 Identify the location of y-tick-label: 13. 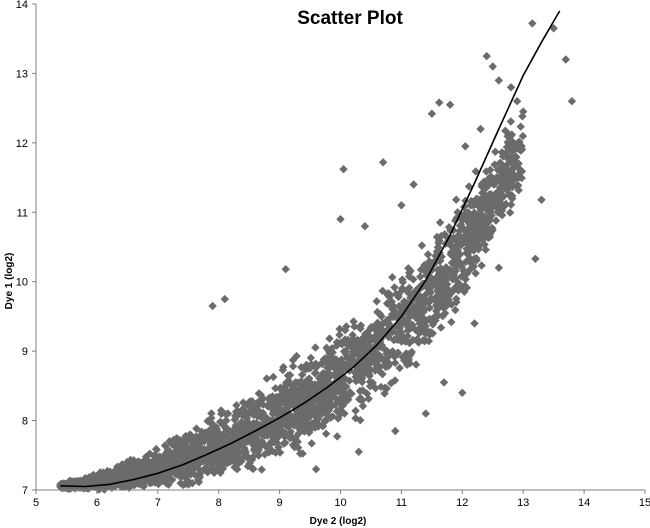
(22, 74).